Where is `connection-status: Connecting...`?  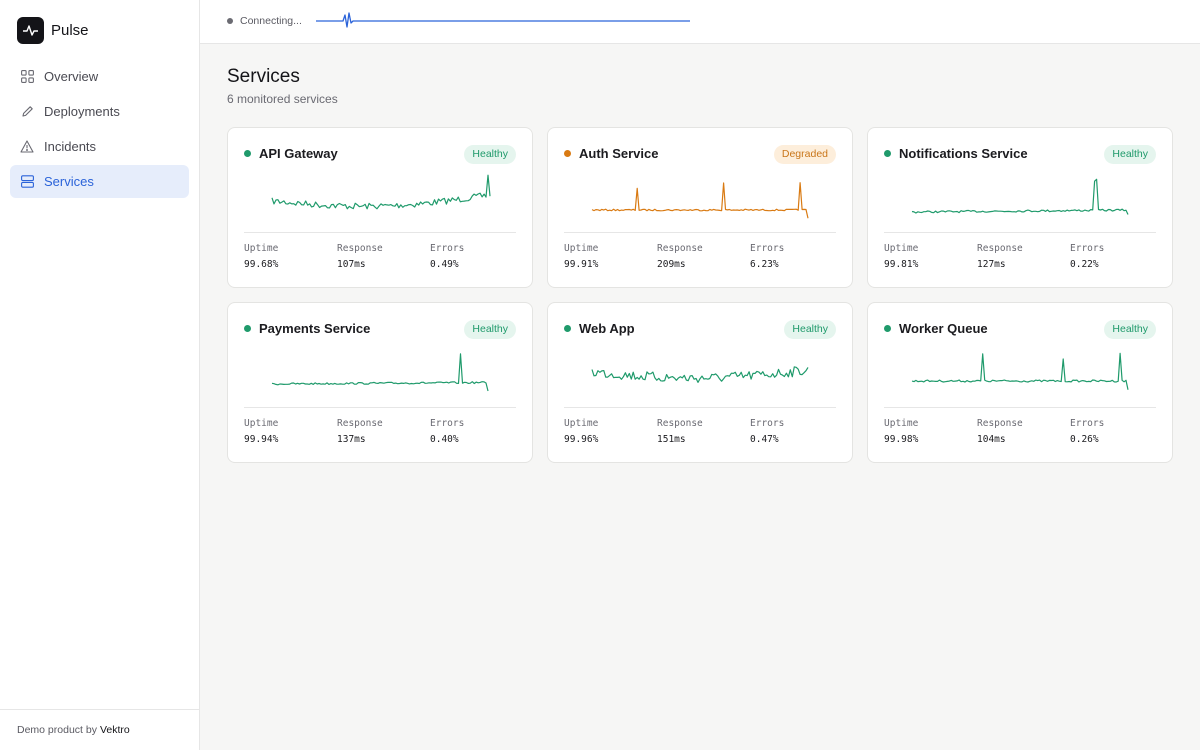 connection-status: Connecting... is located at coordinates (264, 21).